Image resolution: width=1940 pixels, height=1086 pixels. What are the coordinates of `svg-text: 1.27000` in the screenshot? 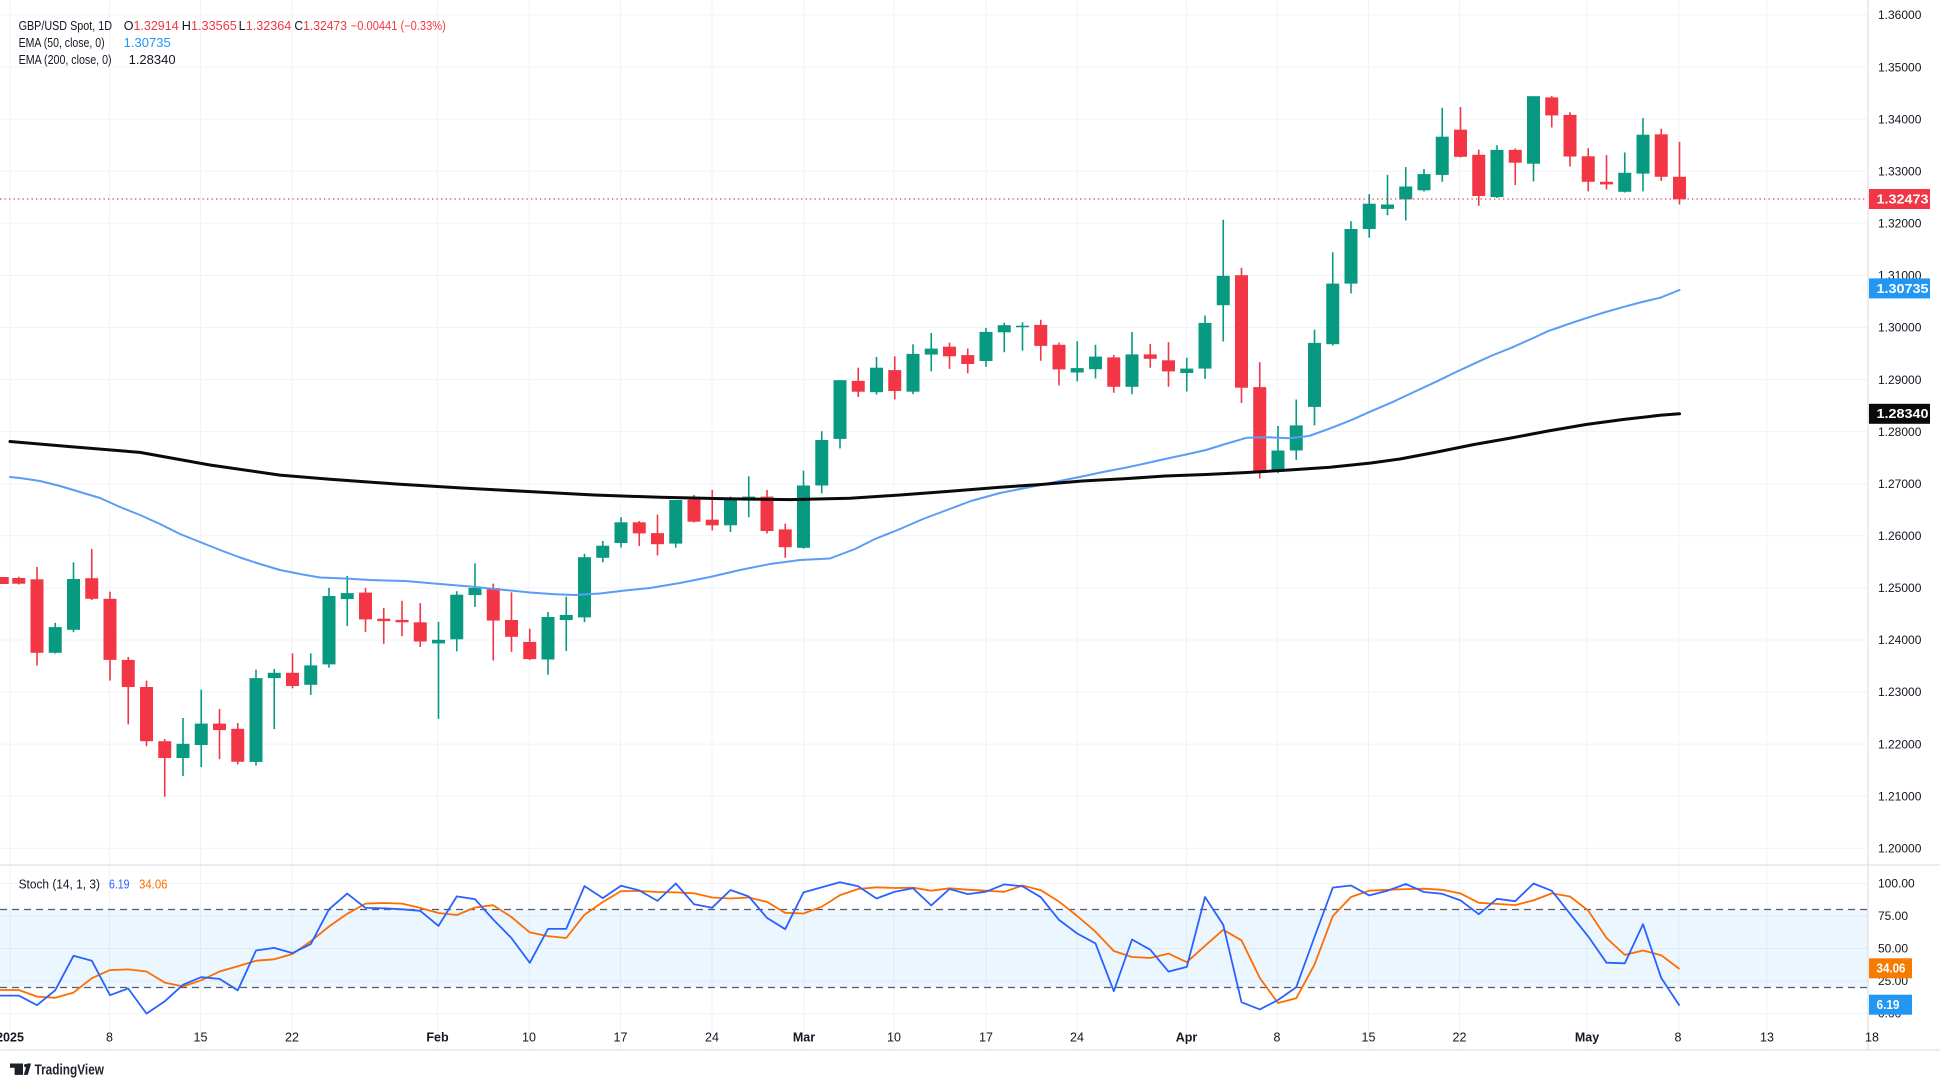 It's located at (1900, 484).